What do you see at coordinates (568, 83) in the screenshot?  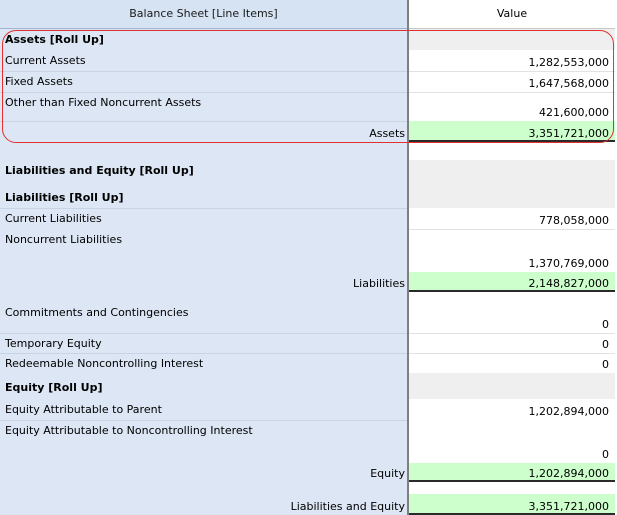 I see `row-value: 1,647,568,000` at bounding box center [568, 83].